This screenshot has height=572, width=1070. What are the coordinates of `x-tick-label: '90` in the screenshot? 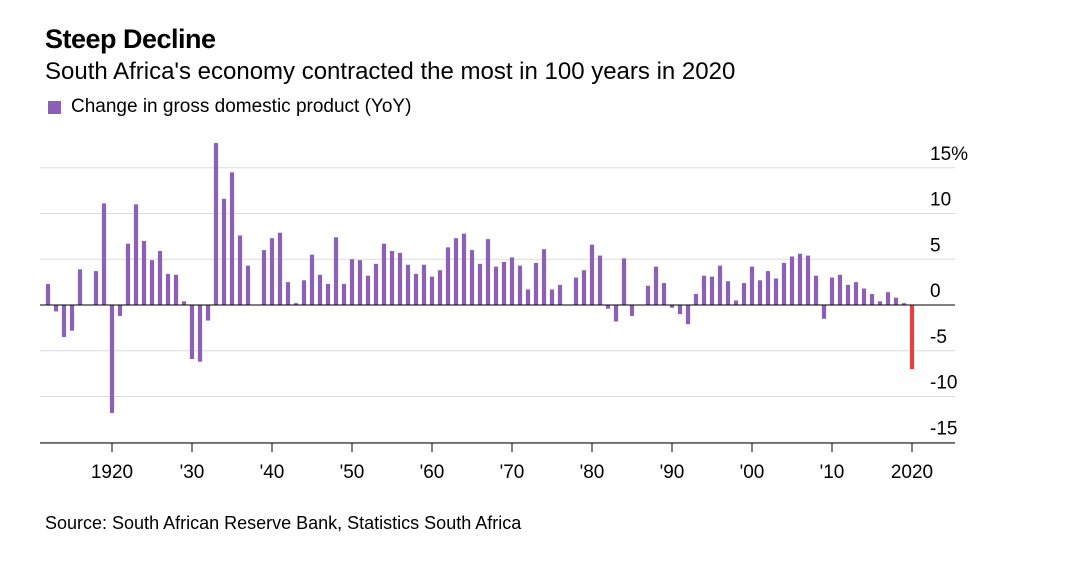 It's located at (672, 472).